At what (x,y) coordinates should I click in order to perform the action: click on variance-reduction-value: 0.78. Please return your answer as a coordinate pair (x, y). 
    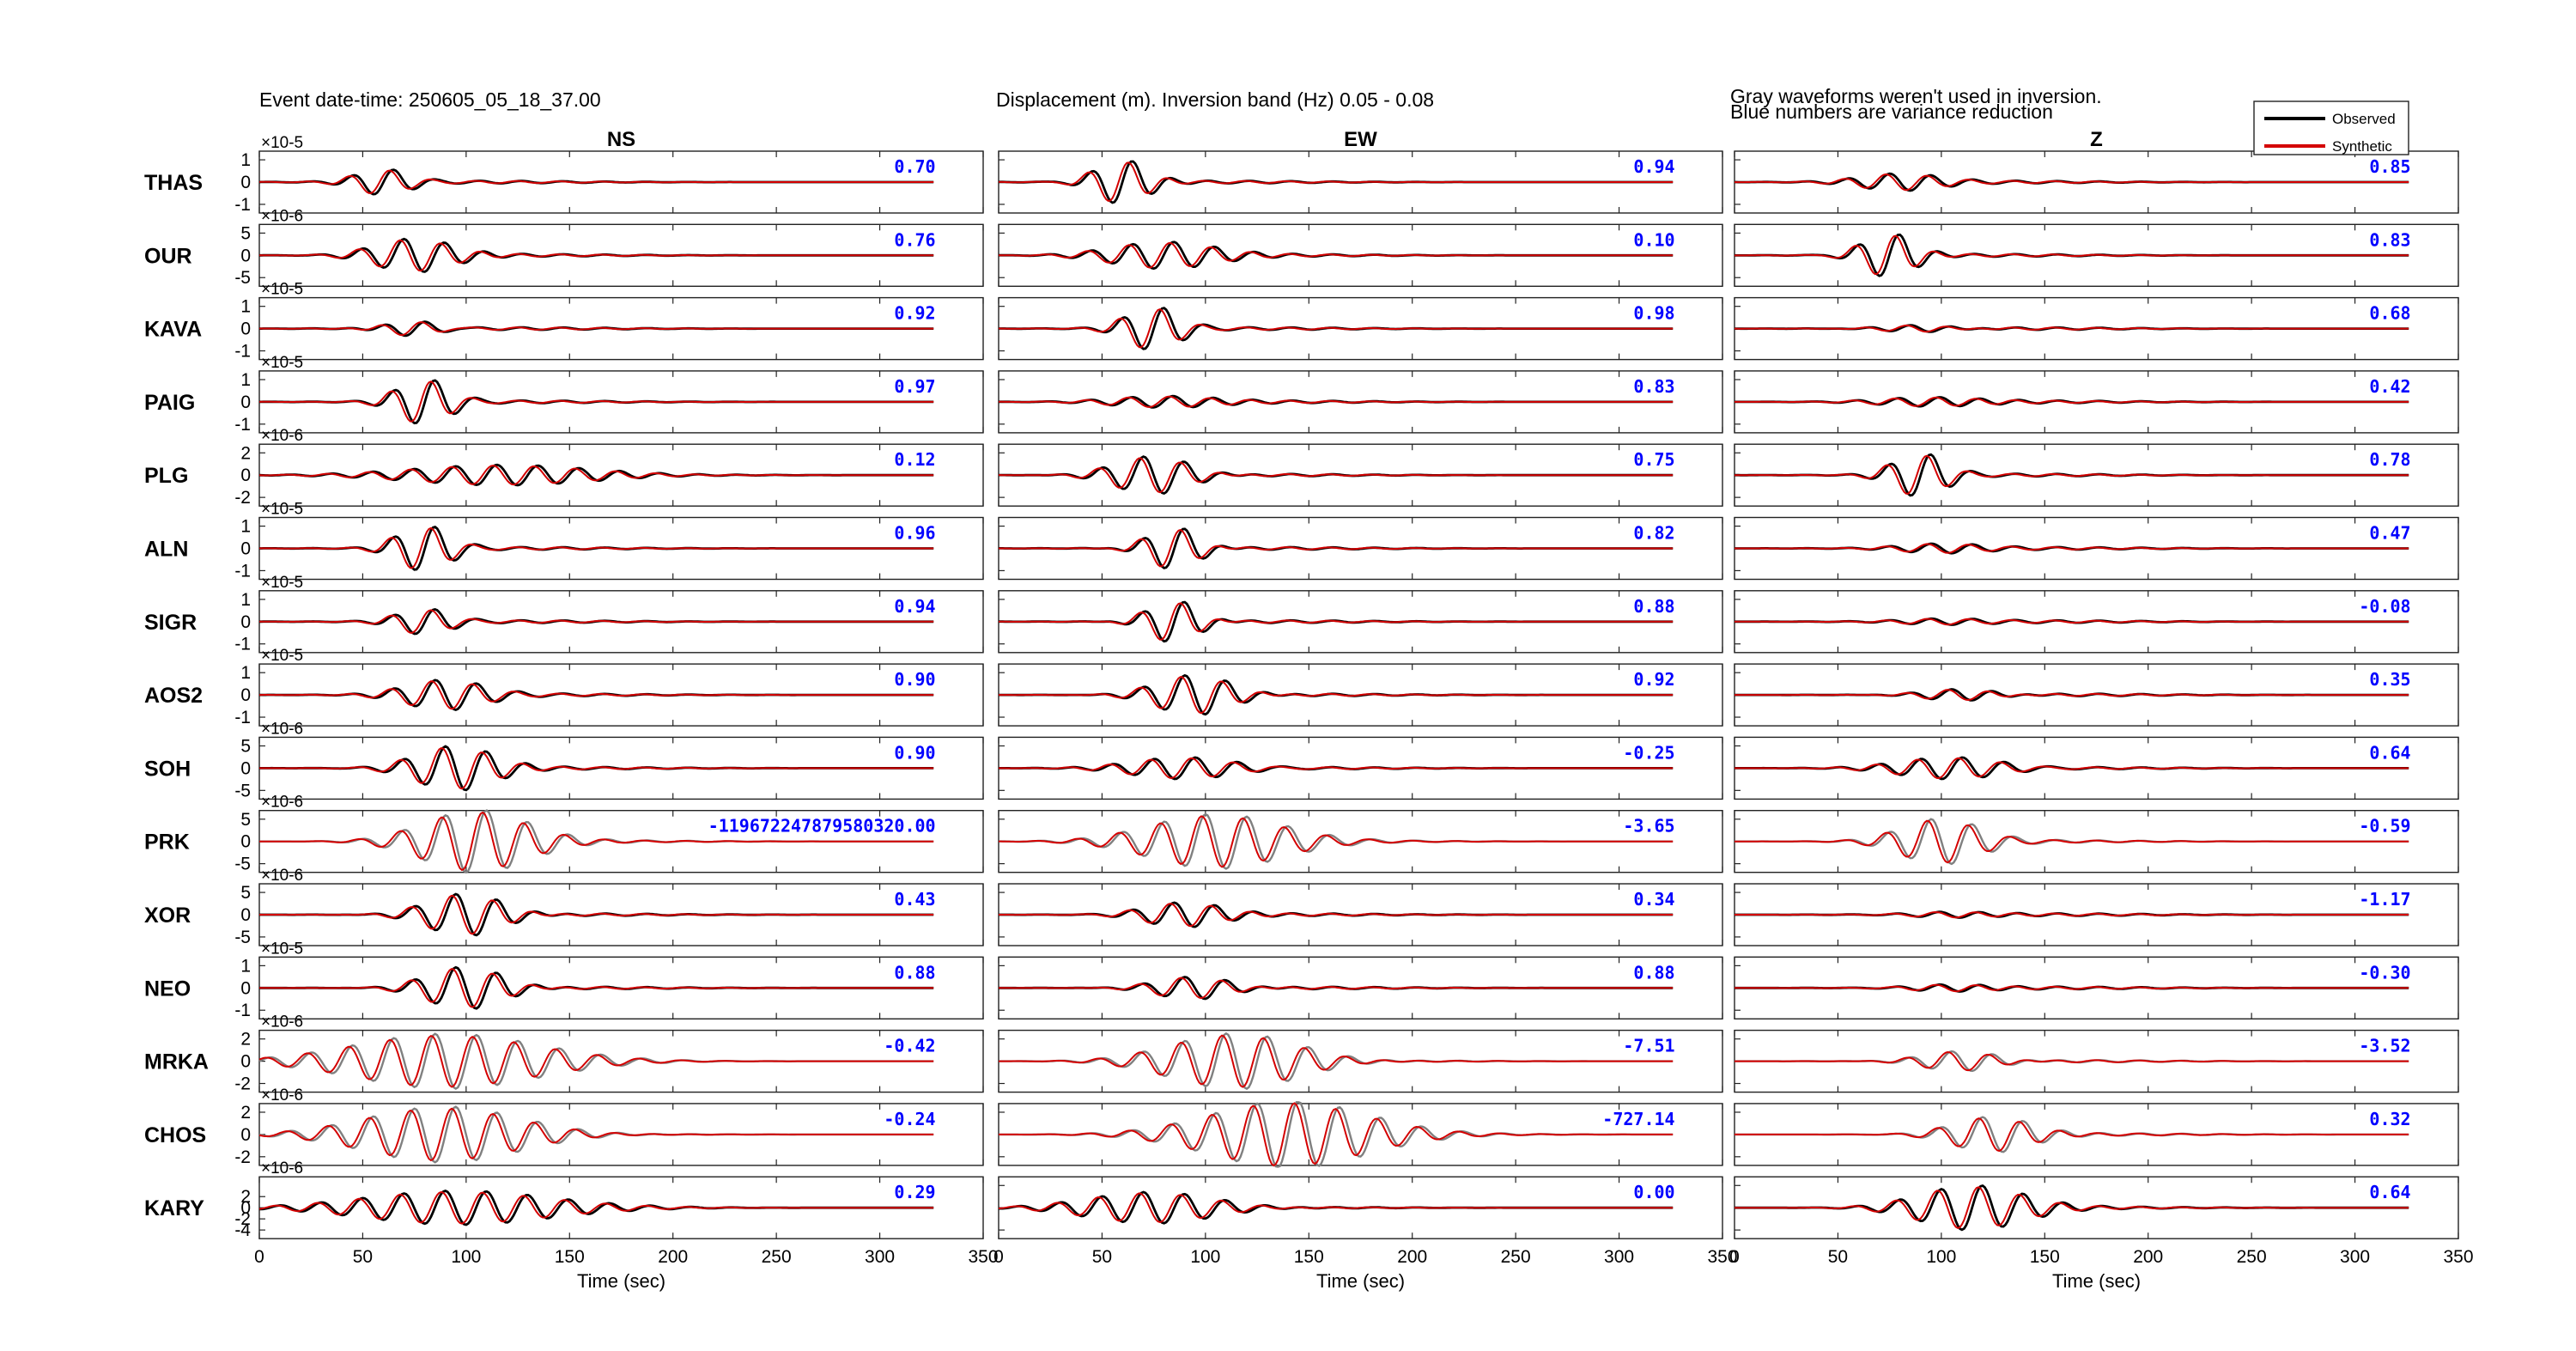
    Looking at the image, I should click on (2390, 459).